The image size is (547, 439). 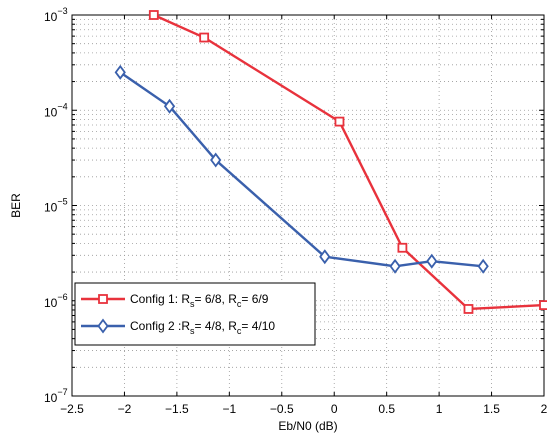 I want to click on legend-item-2: Config 2 :Rs= 4/8, Rc= 4/10, so click(x=178, y=327).